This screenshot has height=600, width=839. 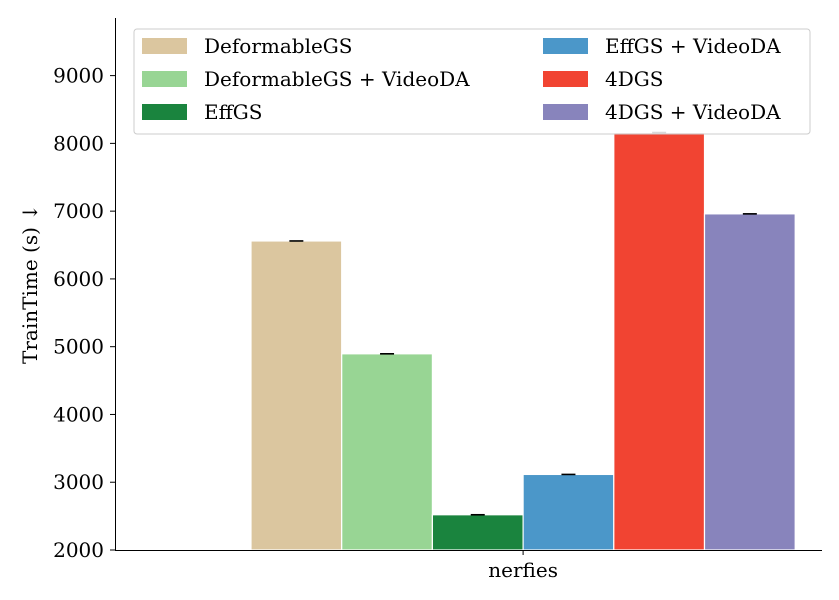 I want to click on x-tick-label-0: nerfies, so click(x=523, y=570).